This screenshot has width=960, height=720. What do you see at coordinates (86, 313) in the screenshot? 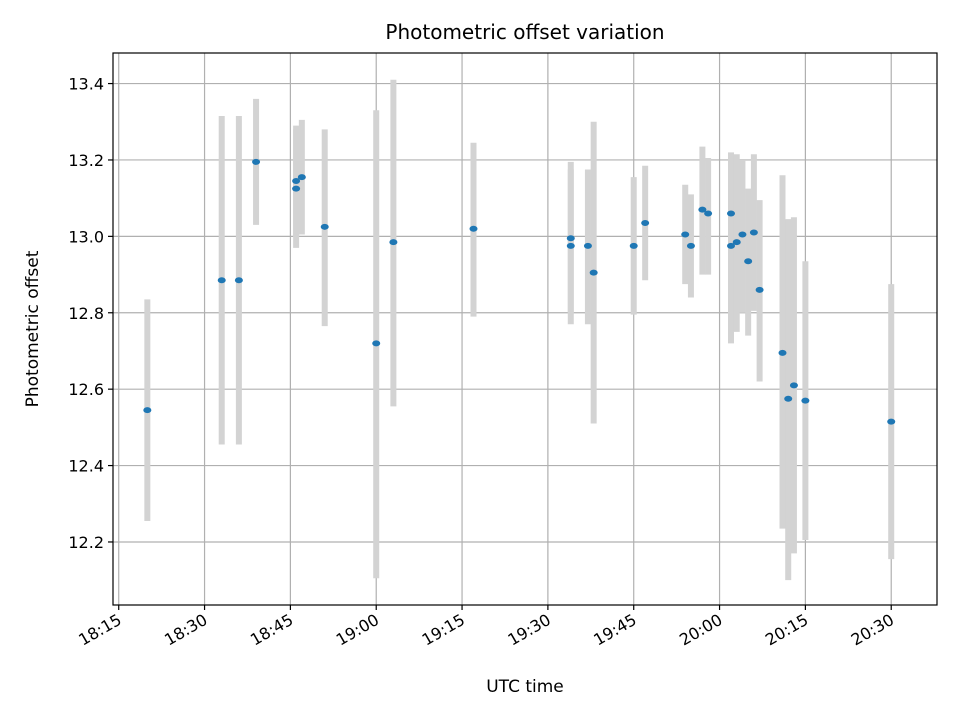
I see `y-tick-label: 12.8` at bounding box center [86, 313].